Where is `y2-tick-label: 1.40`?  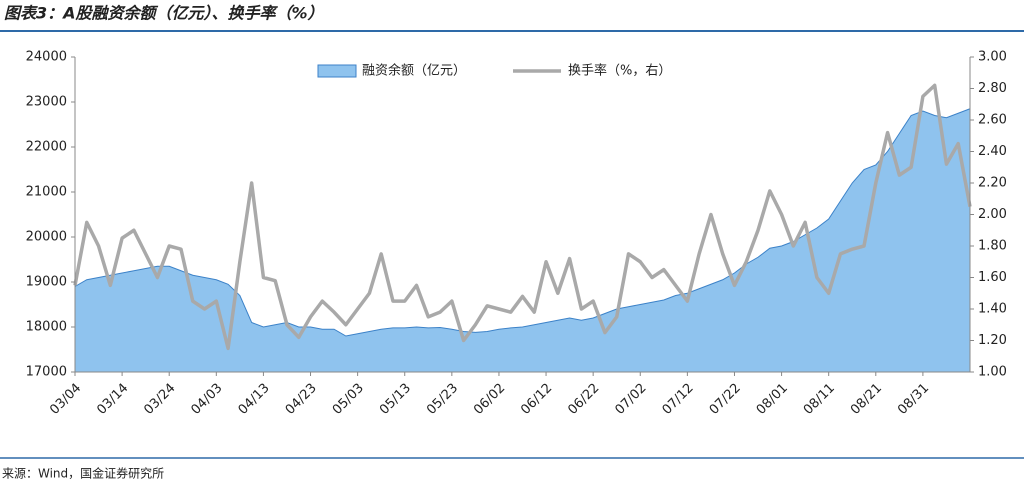 y2-tick-label: 1.40 is located at coordinates (992, 309).